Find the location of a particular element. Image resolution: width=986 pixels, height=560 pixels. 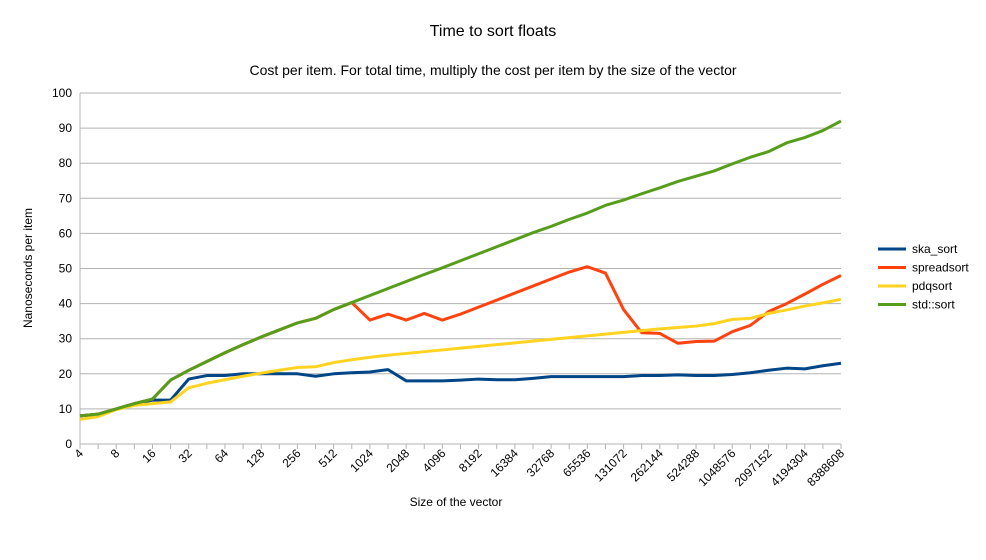

x-tick-label: 256 is located at coordinates (291, 458).